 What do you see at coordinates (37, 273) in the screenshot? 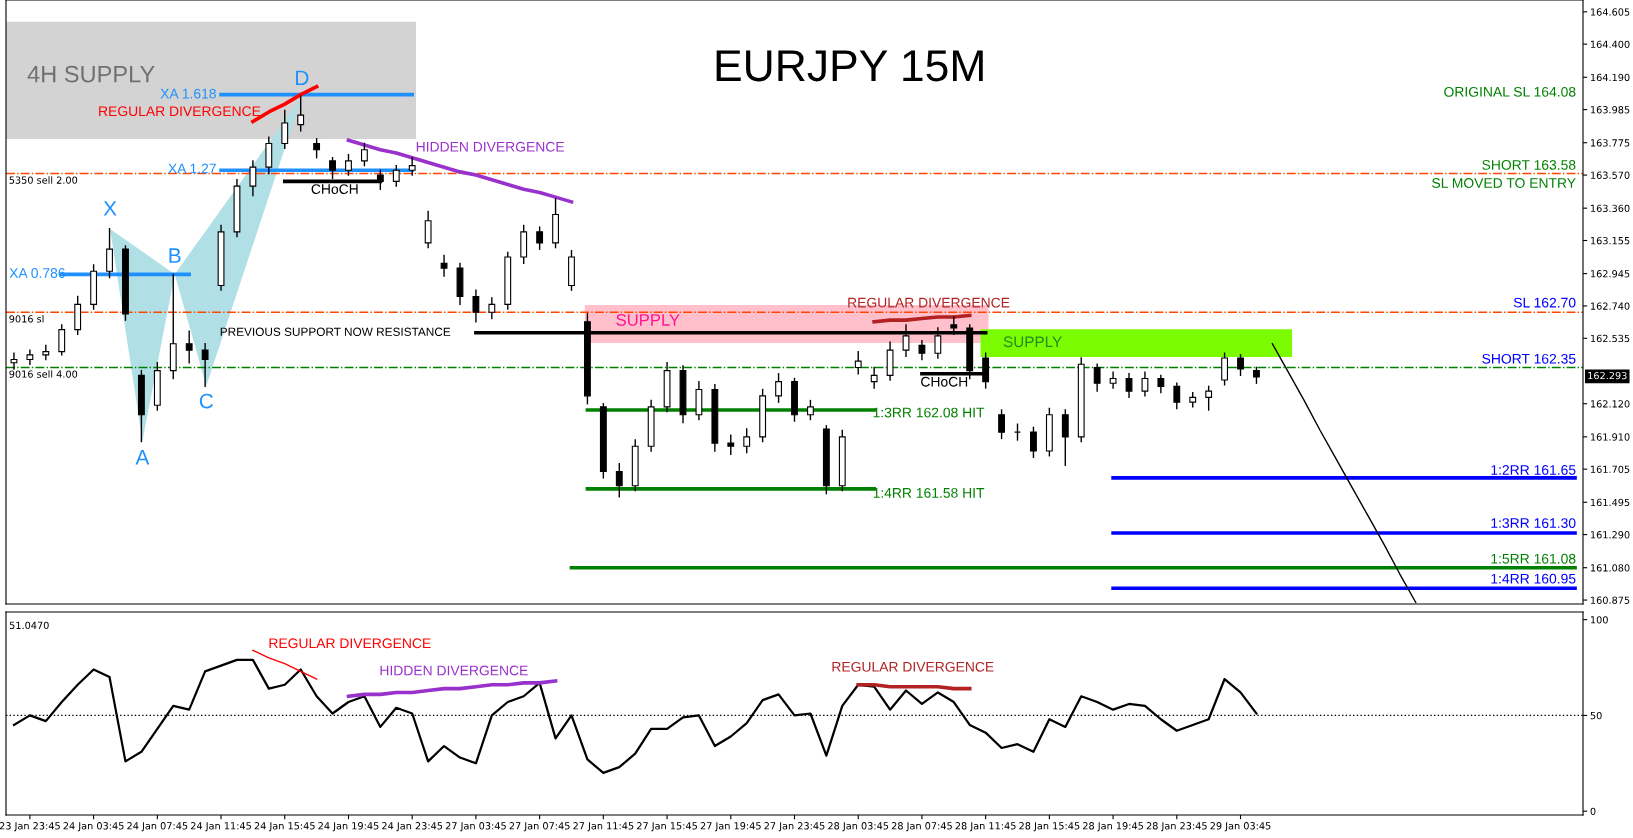
I see `annotation: XA 0.786` at bounding box center [37, 273].